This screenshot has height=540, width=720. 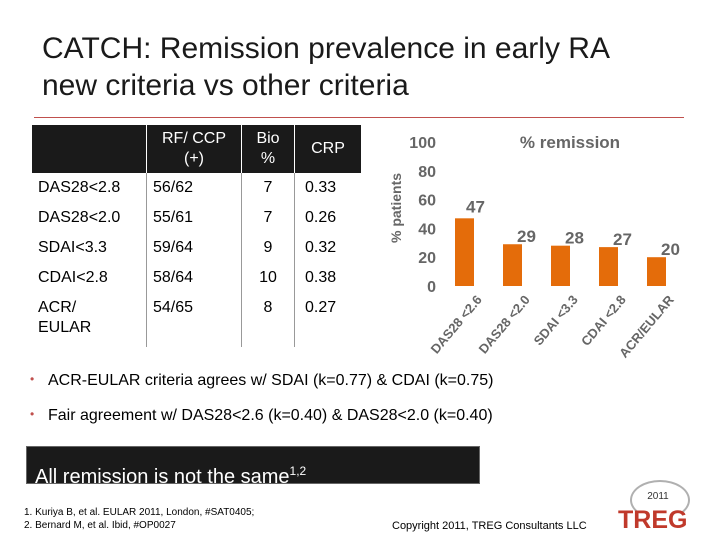 I want to click on table-cell: 0.33, so click(x=321, y=187).